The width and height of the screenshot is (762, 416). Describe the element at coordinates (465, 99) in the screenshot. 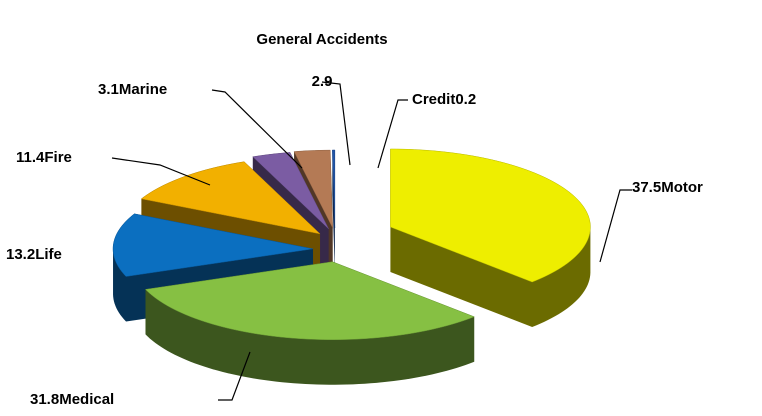

I see `slice-value: 0.2` at that location.